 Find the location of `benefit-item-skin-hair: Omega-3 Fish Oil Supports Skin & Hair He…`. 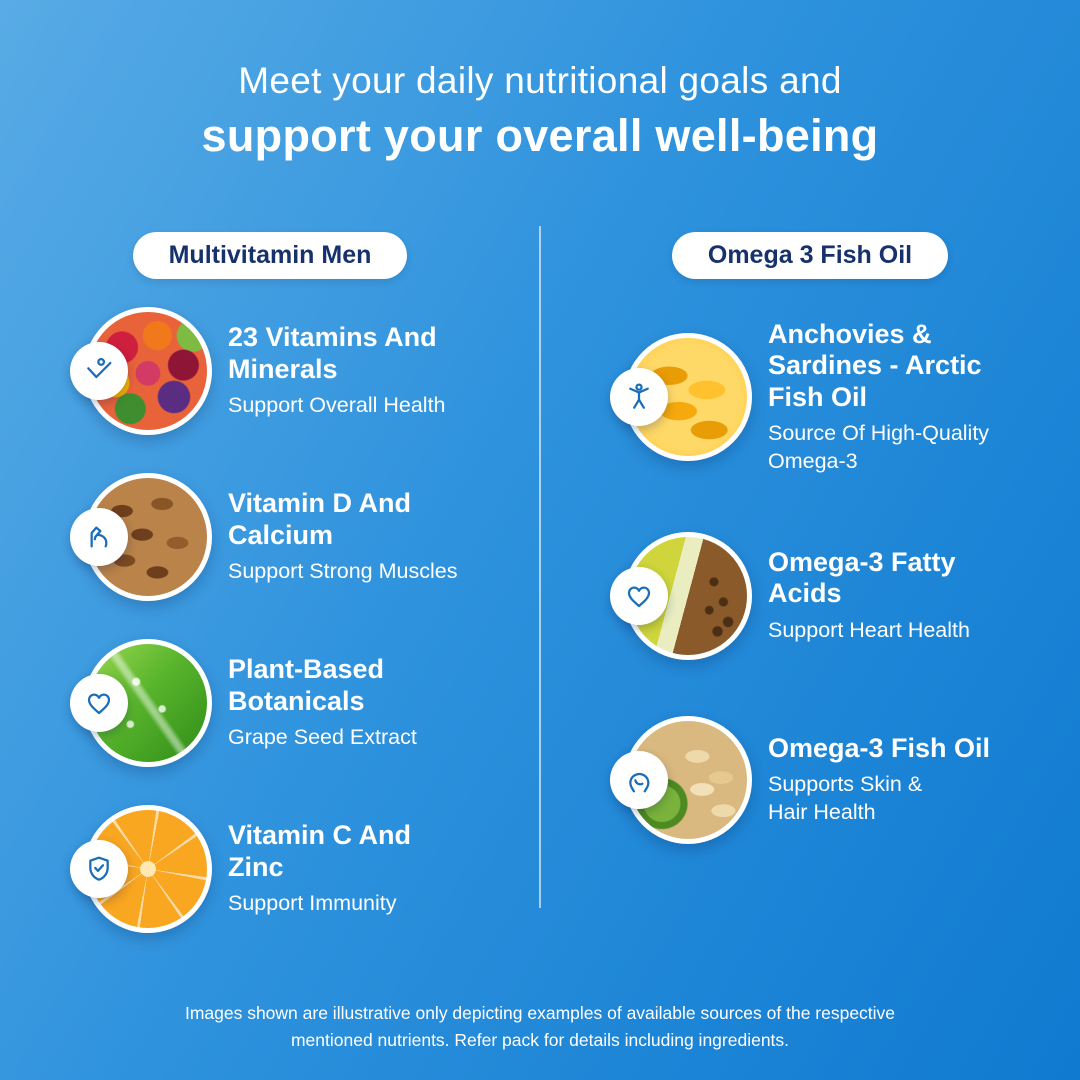

benefit-item-skin-hair: Omega-3 Fish Oil Supports Skin & Hair He… is located at coordinates (845, 779).